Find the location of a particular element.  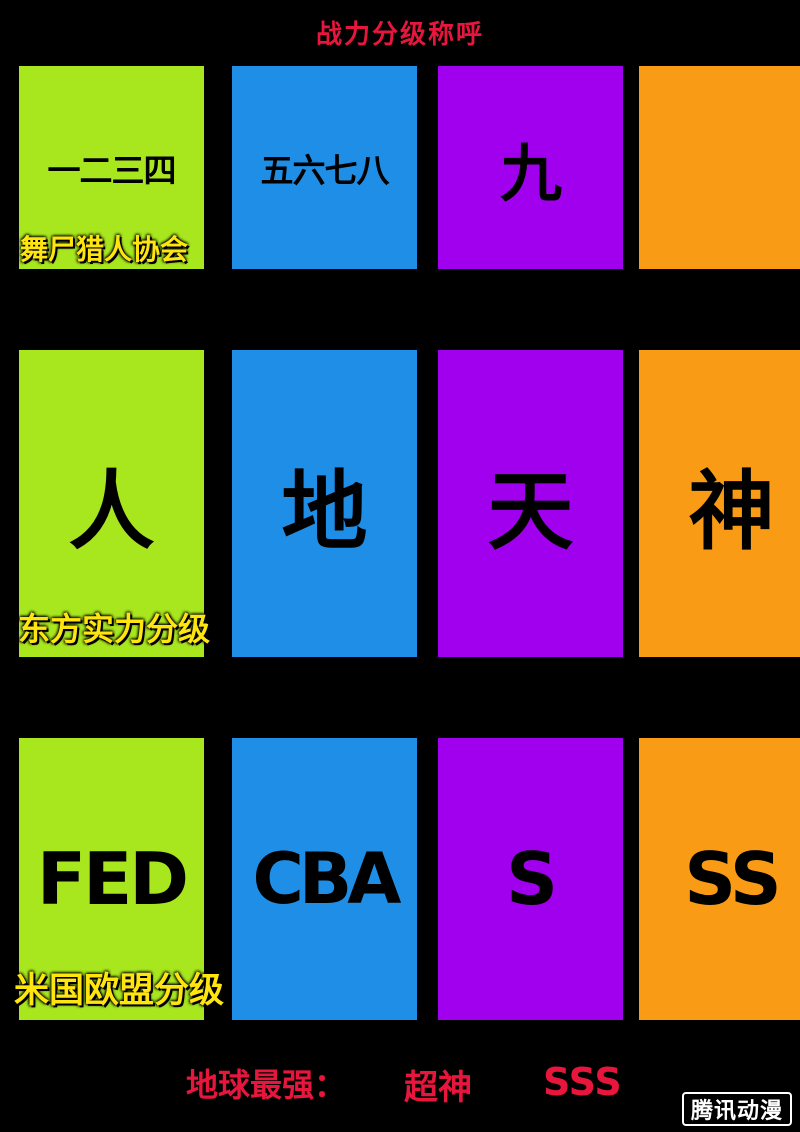

row2-orange-block: 神 is located at coordinates (719, 503).